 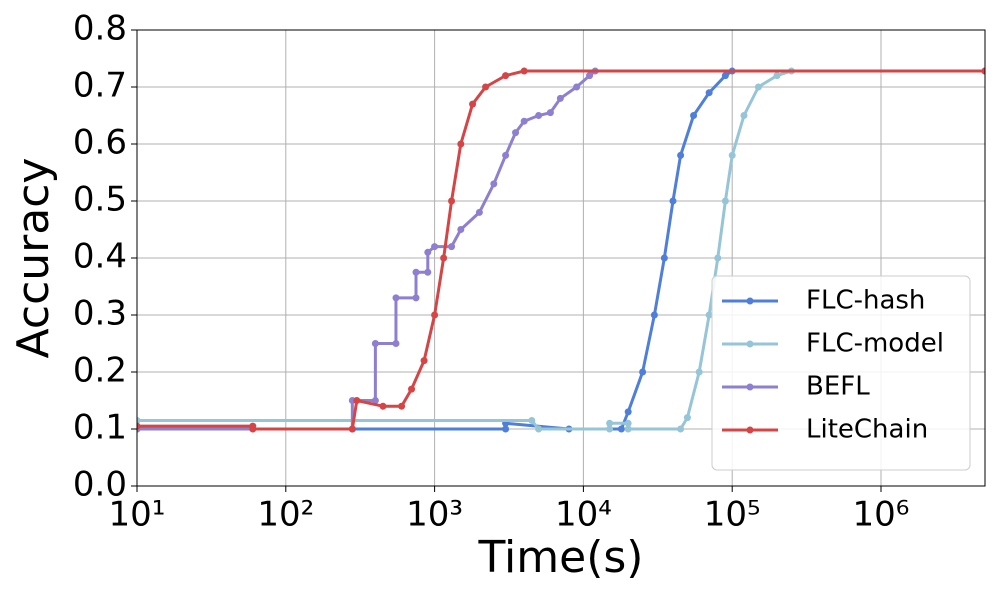 I want to click on legend-label: LiteChain, so click(x=867, y=430).